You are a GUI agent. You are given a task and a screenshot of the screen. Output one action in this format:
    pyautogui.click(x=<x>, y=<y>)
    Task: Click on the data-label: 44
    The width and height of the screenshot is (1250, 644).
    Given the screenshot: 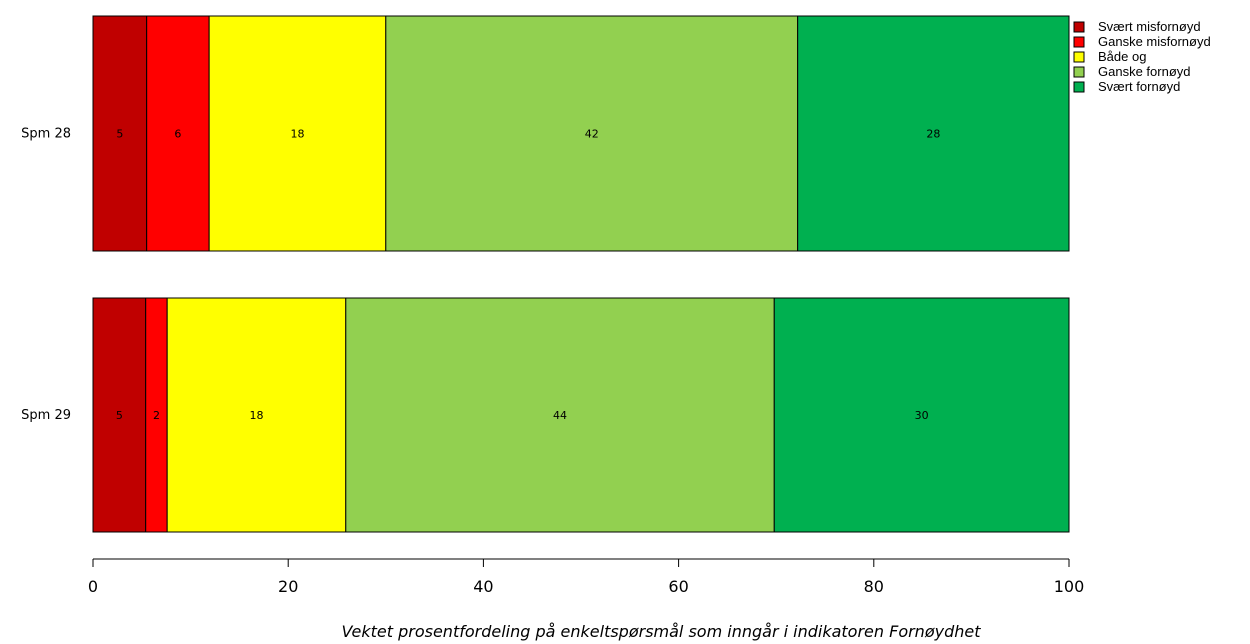 What is the action you would take?
    pyautogui.click(x=560, y=415)
    